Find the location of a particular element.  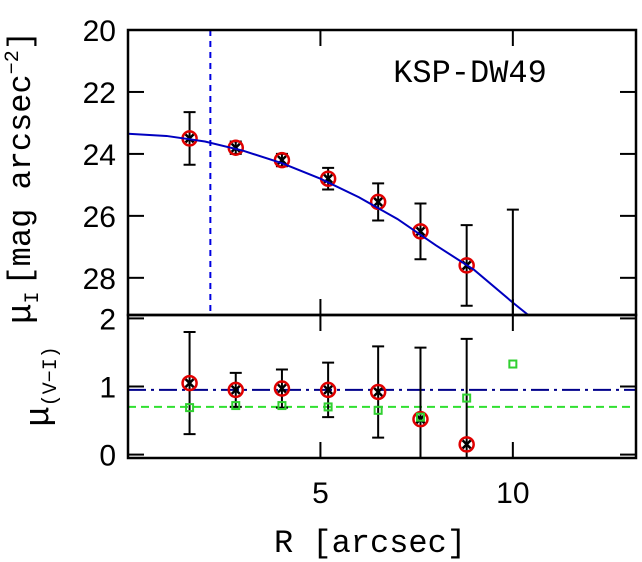

y-tick-label: 24 is located at coordinates (99, 155).